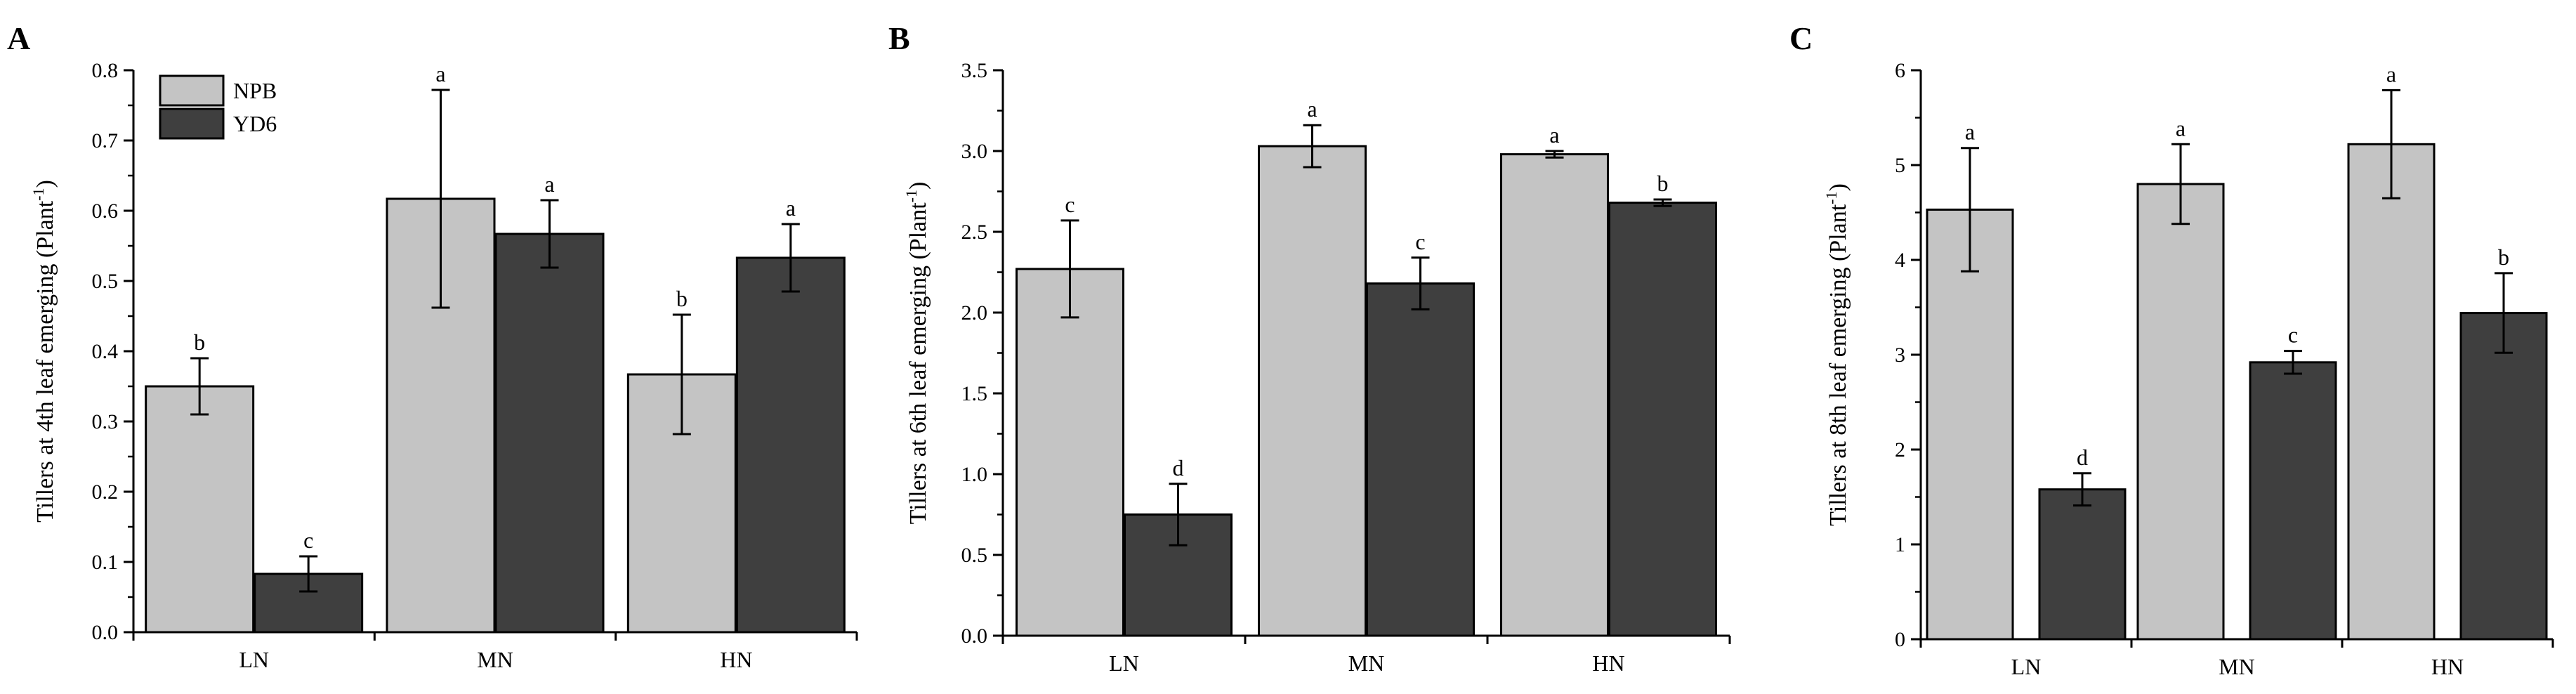 The image size is (2576, 694). What do you see at coordinates (192, 91) in the screenshot?
I see `legend-swatch-npb` at bounding box center [192, 91].